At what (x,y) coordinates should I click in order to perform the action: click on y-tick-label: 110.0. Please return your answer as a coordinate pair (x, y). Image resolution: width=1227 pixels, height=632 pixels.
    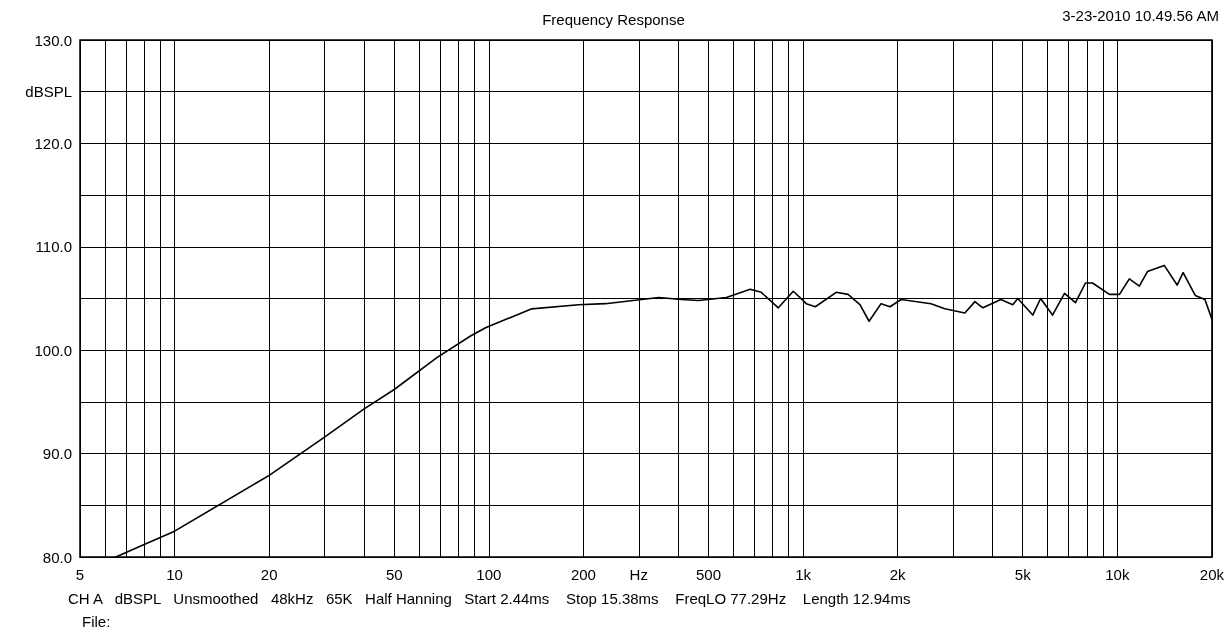
    Looking at the image, I should click on (53, 247).